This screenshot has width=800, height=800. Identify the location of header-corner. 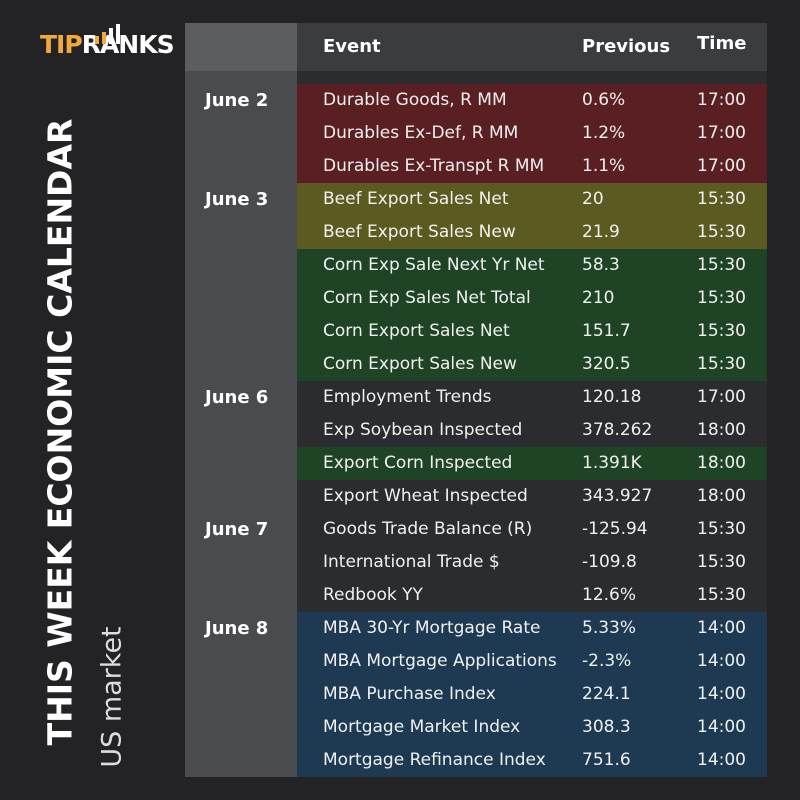
(241, 47).